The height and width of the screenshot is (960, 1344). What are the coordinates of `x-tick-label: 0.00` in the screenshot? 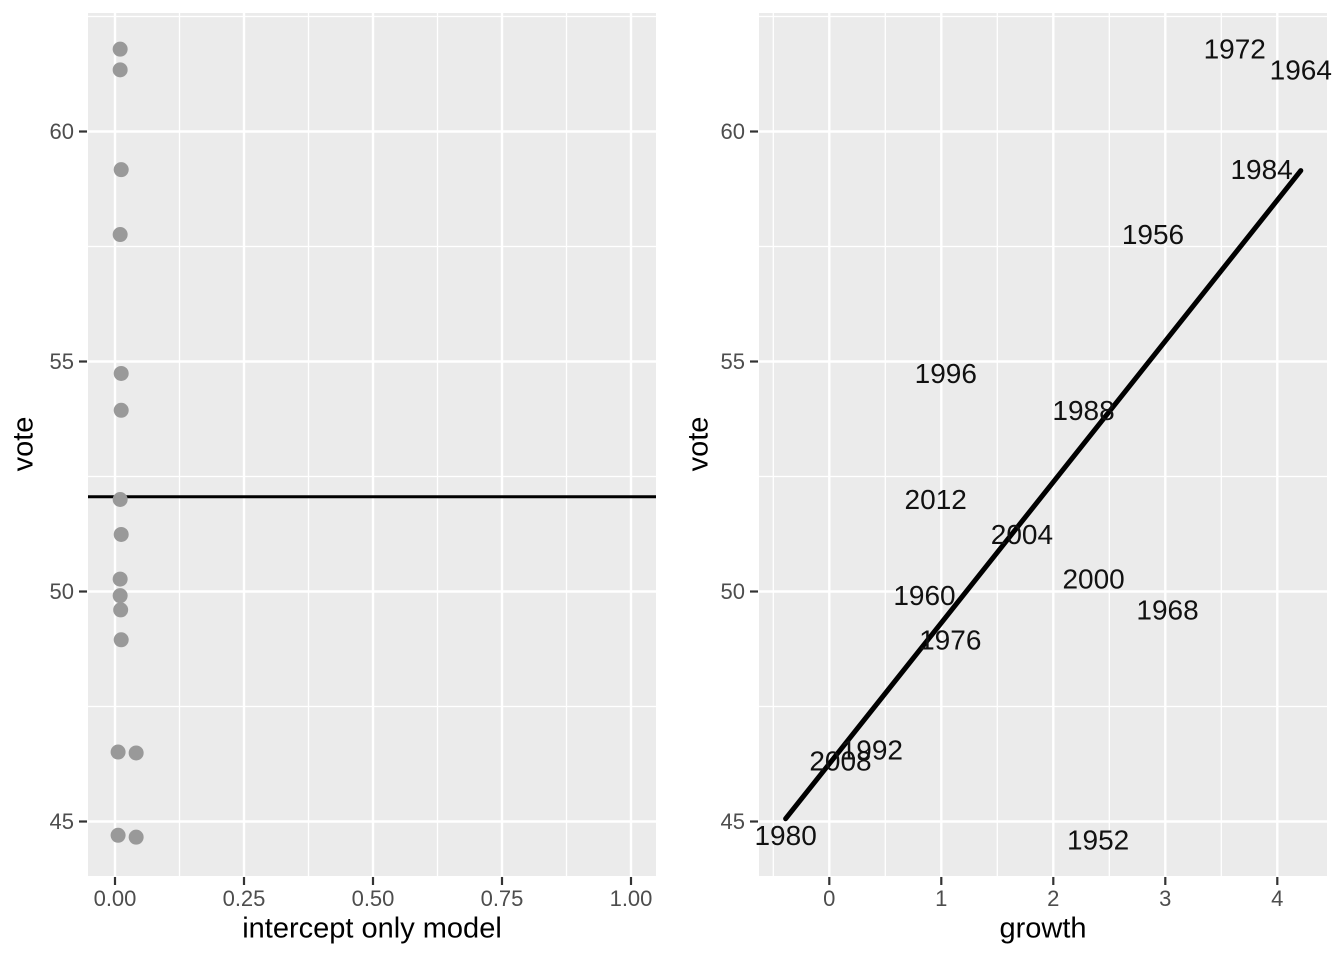 It's located at (115, 898).